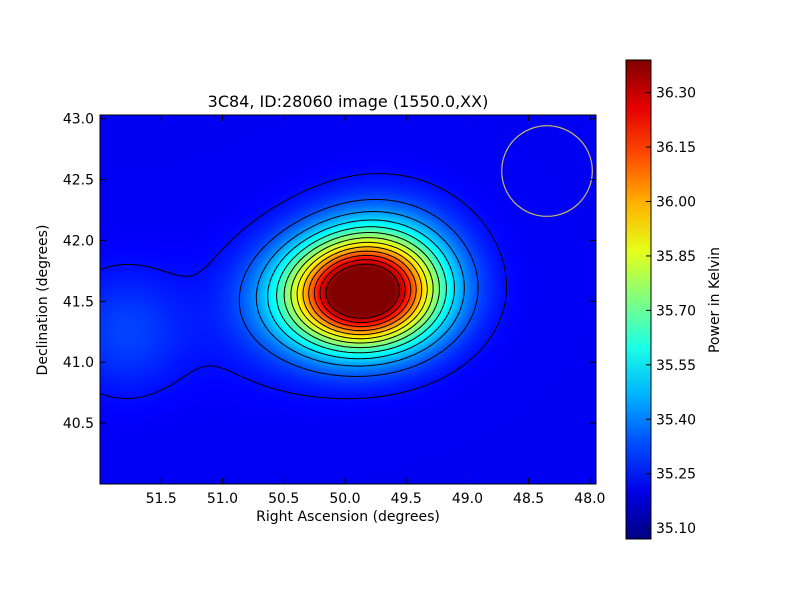  Describe the element at coordinates (676, 529) in the screenshot. I see `colorbar-tick-label: 35.10` at that location.